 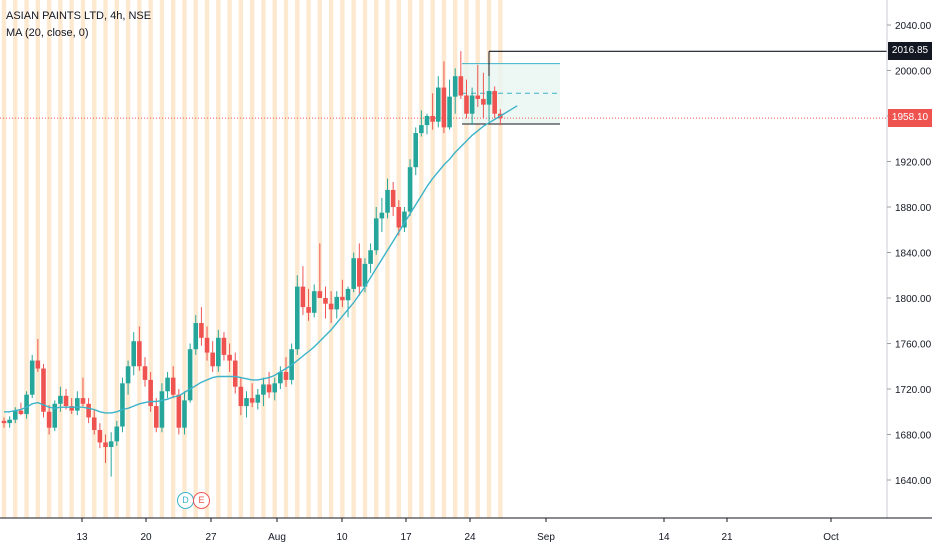 I want to click on price-tick-label: 1680.00, so click(x=913, y=436).